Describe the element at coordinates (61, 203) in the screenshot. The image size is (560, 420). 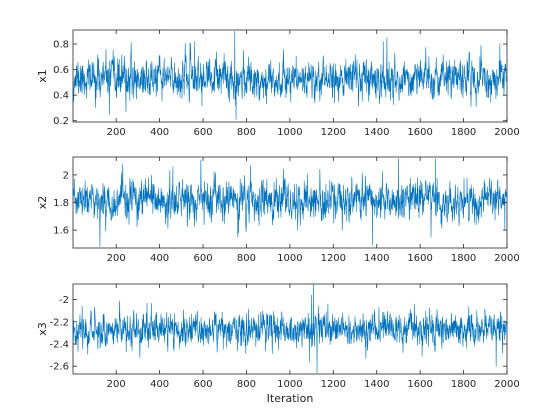
I see `y-tick-label: 1.8` at that location.